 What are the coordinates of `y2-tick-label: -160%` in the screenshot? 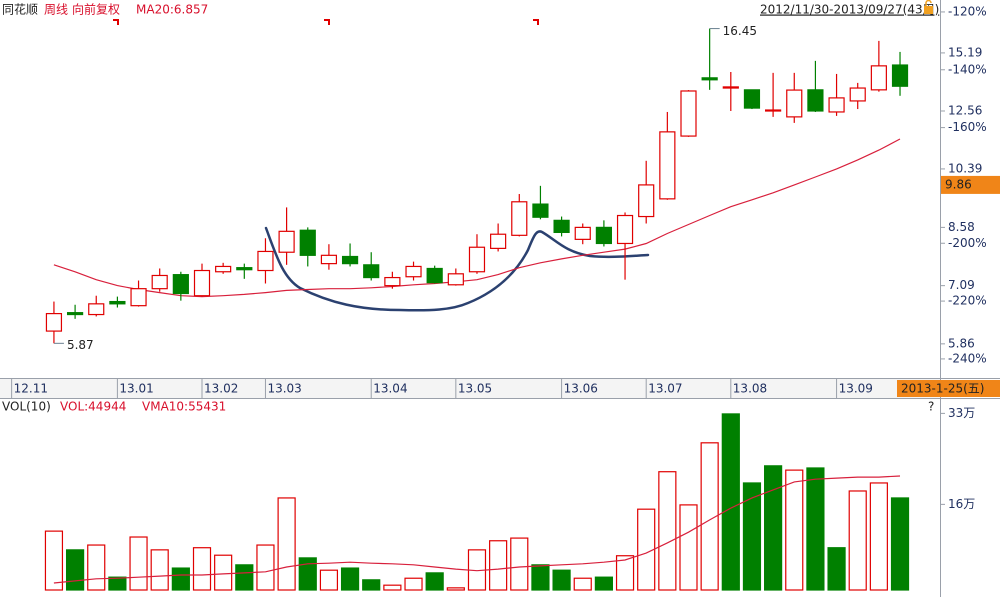 It's located at (967, 127).